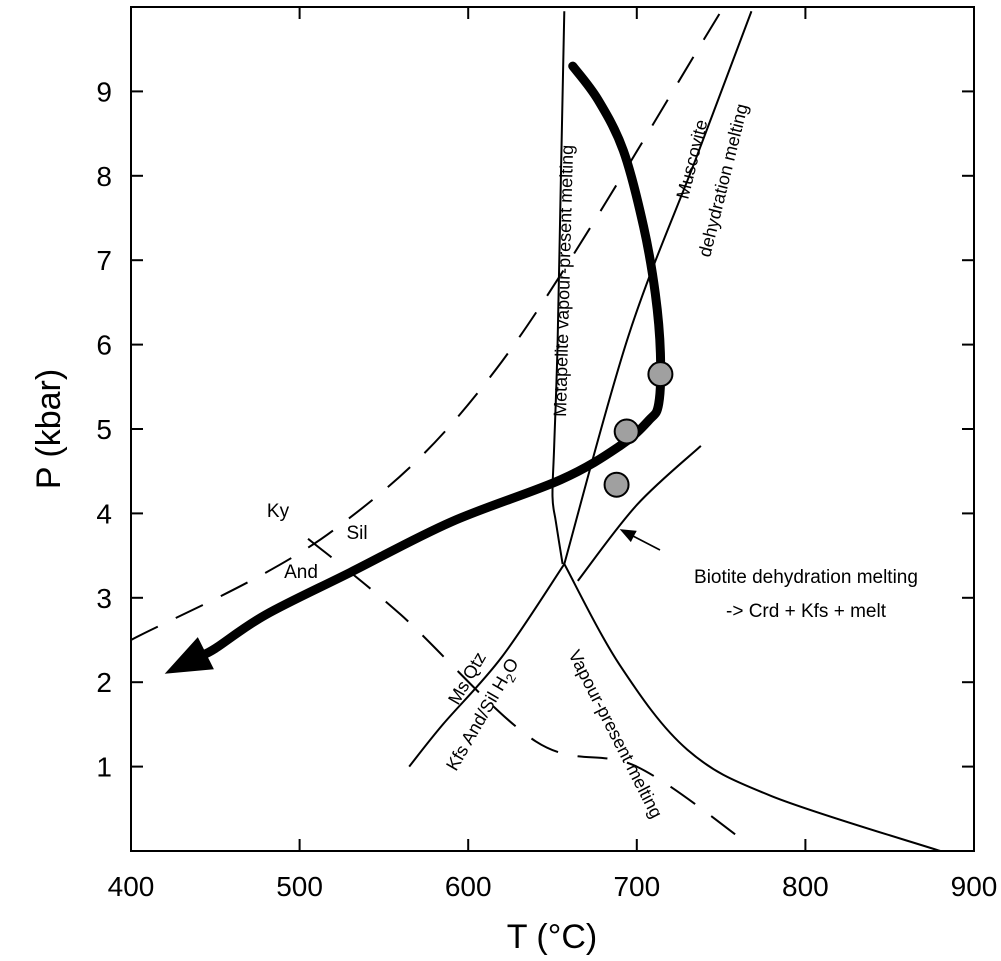  I want to click on biotite-label-line1: Biotite dehydration melting, so click(806, 577).